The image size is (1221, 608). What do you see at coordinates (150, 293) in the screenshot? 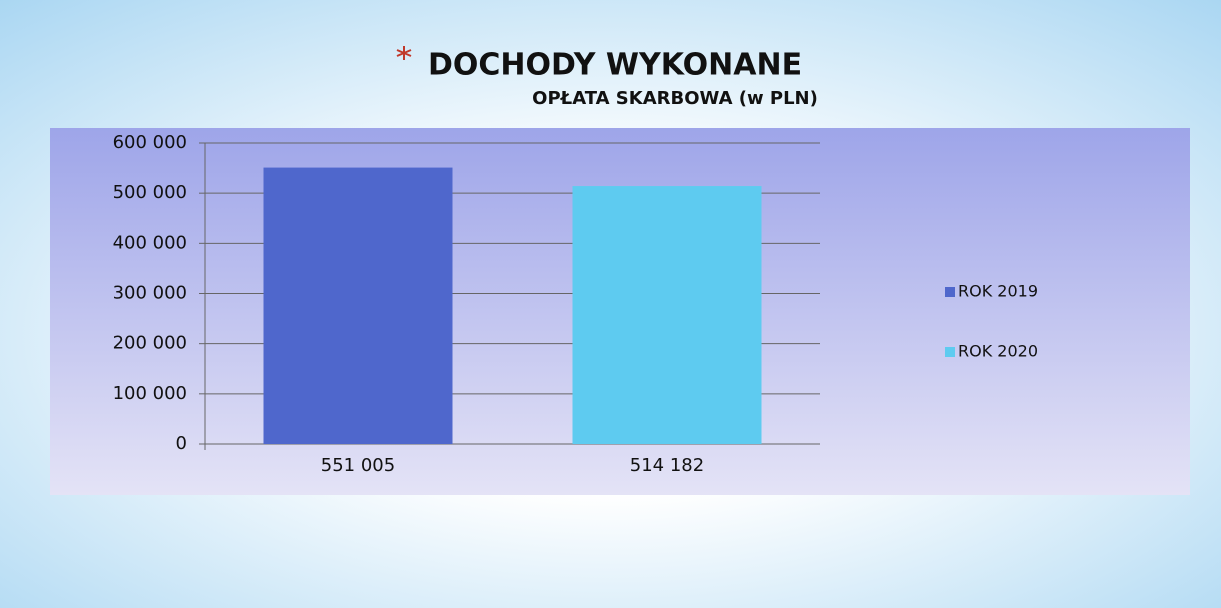
I see `y-tick-label: 300 000` at bounding box center [150, 293].